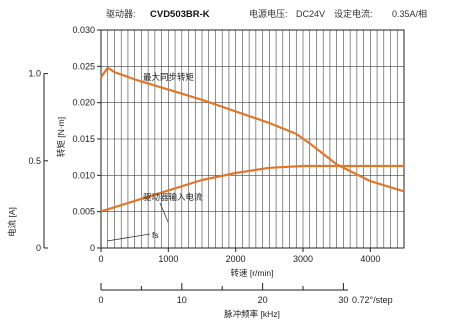 This screenshot has height=322, width=465. Describe the element at coordinates (372, 300) in the screenshot. I see `pulse-step-suffix: 0.72°/step` at that location.